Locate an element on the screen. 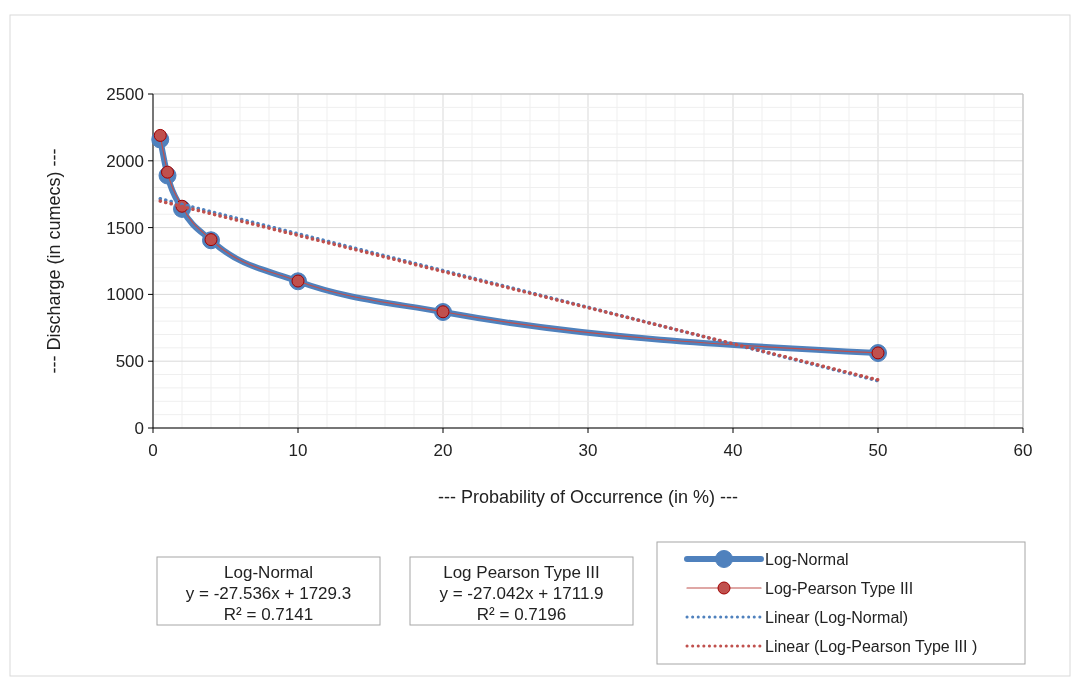 The width and height of the screenshot is (1080, 686). x-axis-title: --- Probability of Occurrence (in %) --- is located at coordinates (588, 497).